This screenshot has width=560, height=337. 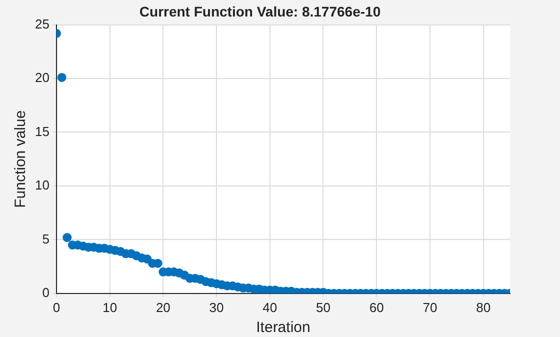 I want to click on x-tick-label: 20, so click(x=163, y=307).